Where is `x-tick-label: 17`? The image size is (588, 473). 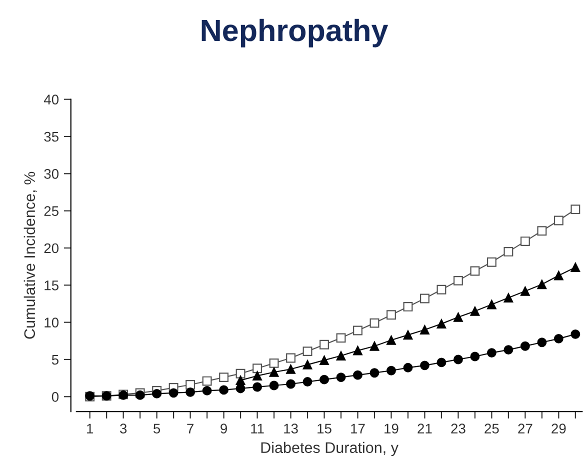 x-tick-label: 17 is located at coordinates (358, 429).